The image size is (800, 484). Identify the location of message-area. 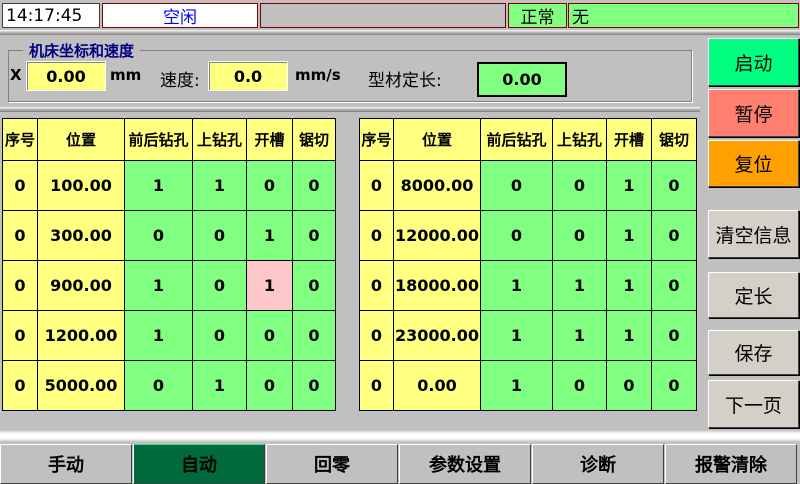
(383, 15).